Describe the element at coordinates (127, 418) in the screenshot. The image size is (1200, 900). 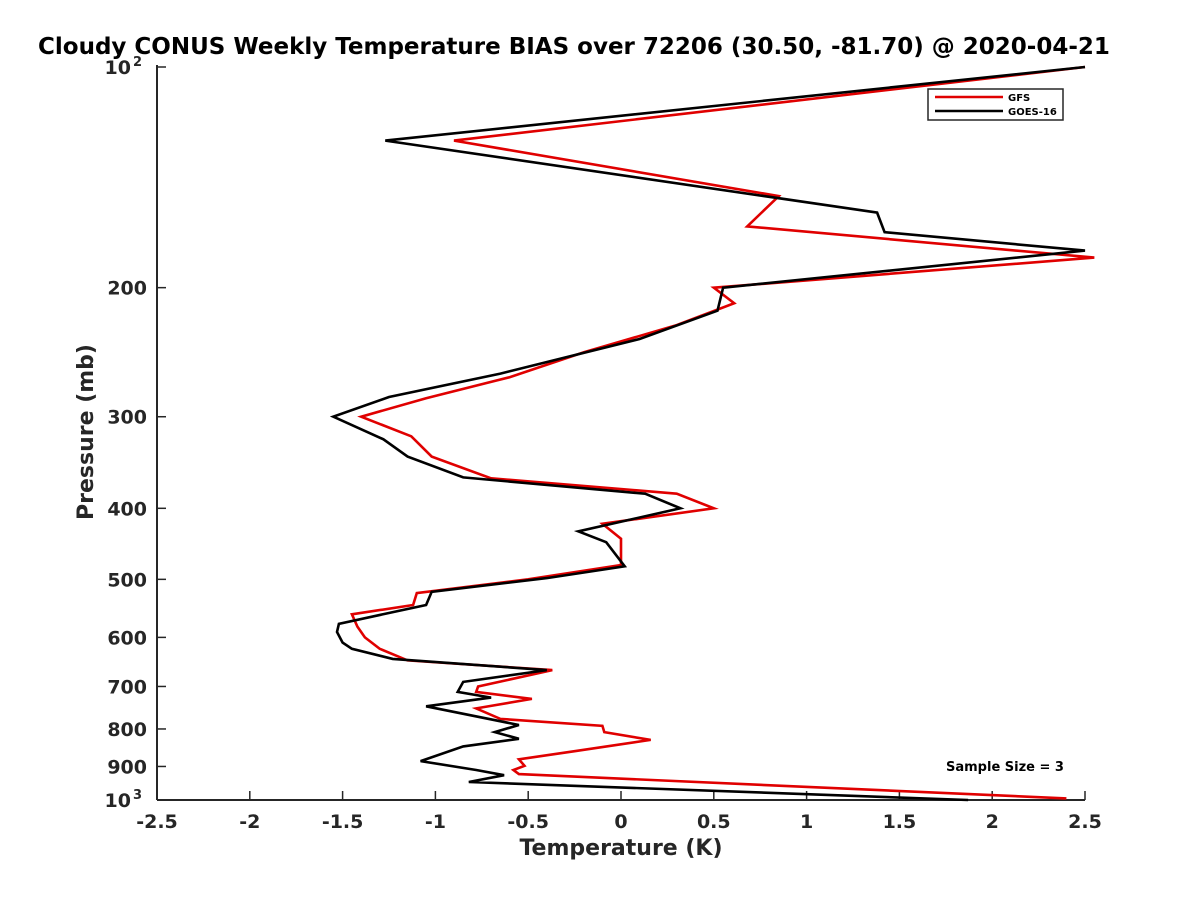
I see `y-tick-label: 300` at that location.